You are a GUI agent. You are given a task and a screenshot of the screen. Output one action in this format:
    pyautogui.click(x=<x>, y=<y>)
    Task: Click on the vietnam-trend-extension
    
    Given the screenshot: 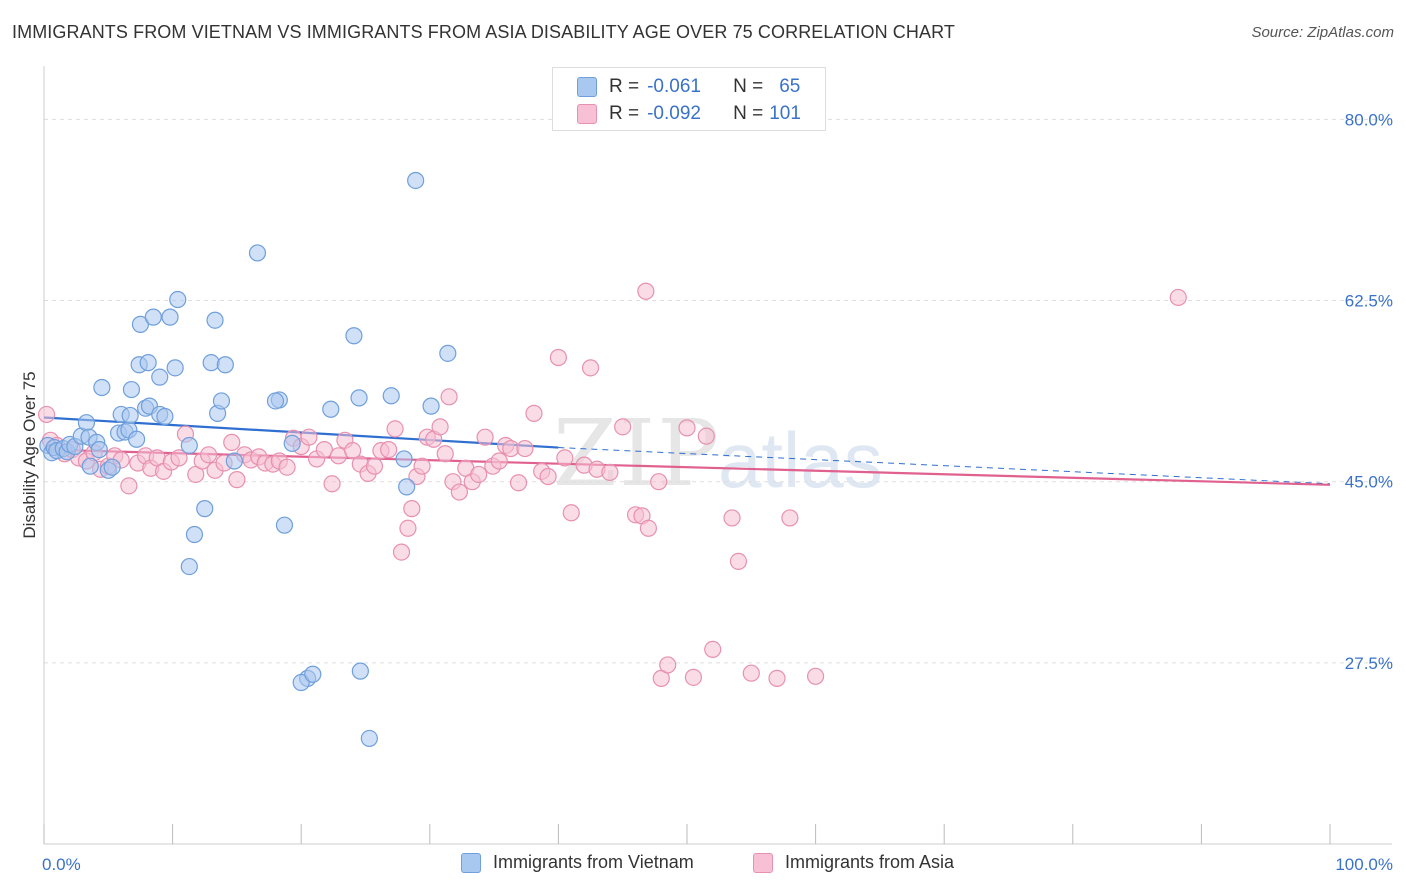 What is the action you would take?
    pyautogui.click(x=944, y=466)
    